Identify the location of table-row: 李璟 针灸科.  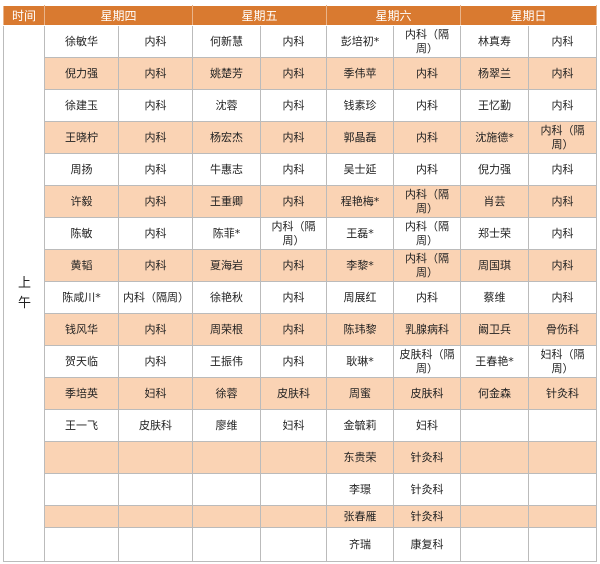
(301, 489).